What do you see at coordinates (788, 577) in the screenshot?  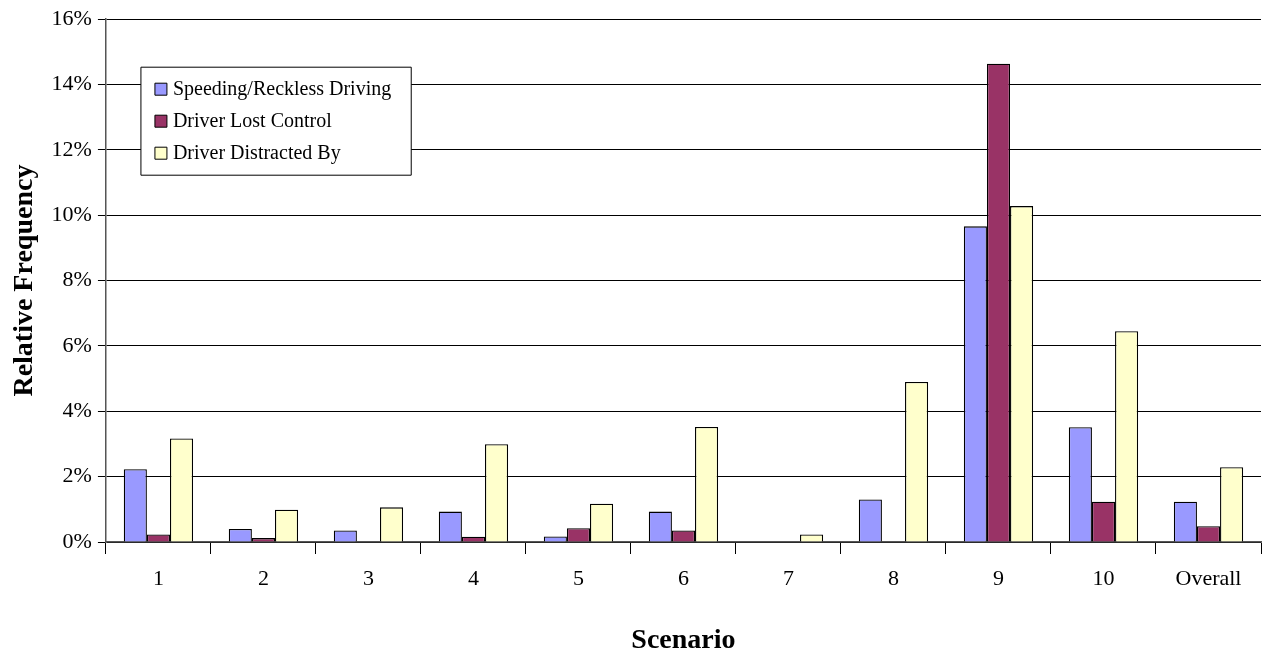 I see `x-tick-label: 7` at bounding box center [788, 577].